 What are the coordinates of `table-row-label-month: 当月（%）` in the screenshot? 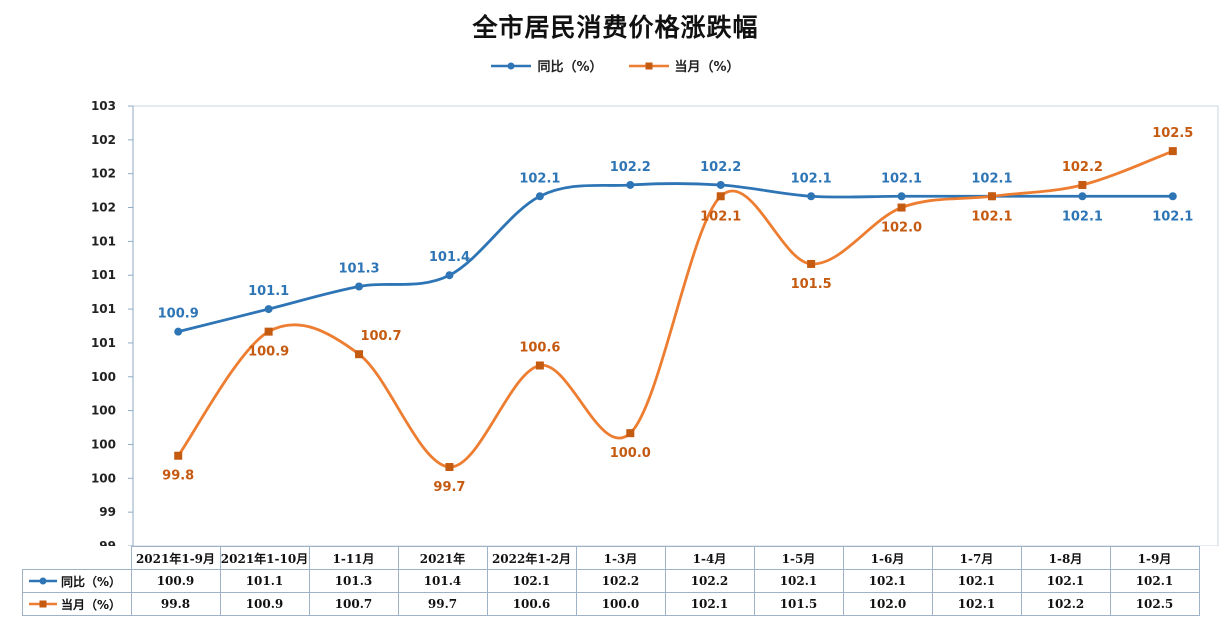 It's located at (91, 604).